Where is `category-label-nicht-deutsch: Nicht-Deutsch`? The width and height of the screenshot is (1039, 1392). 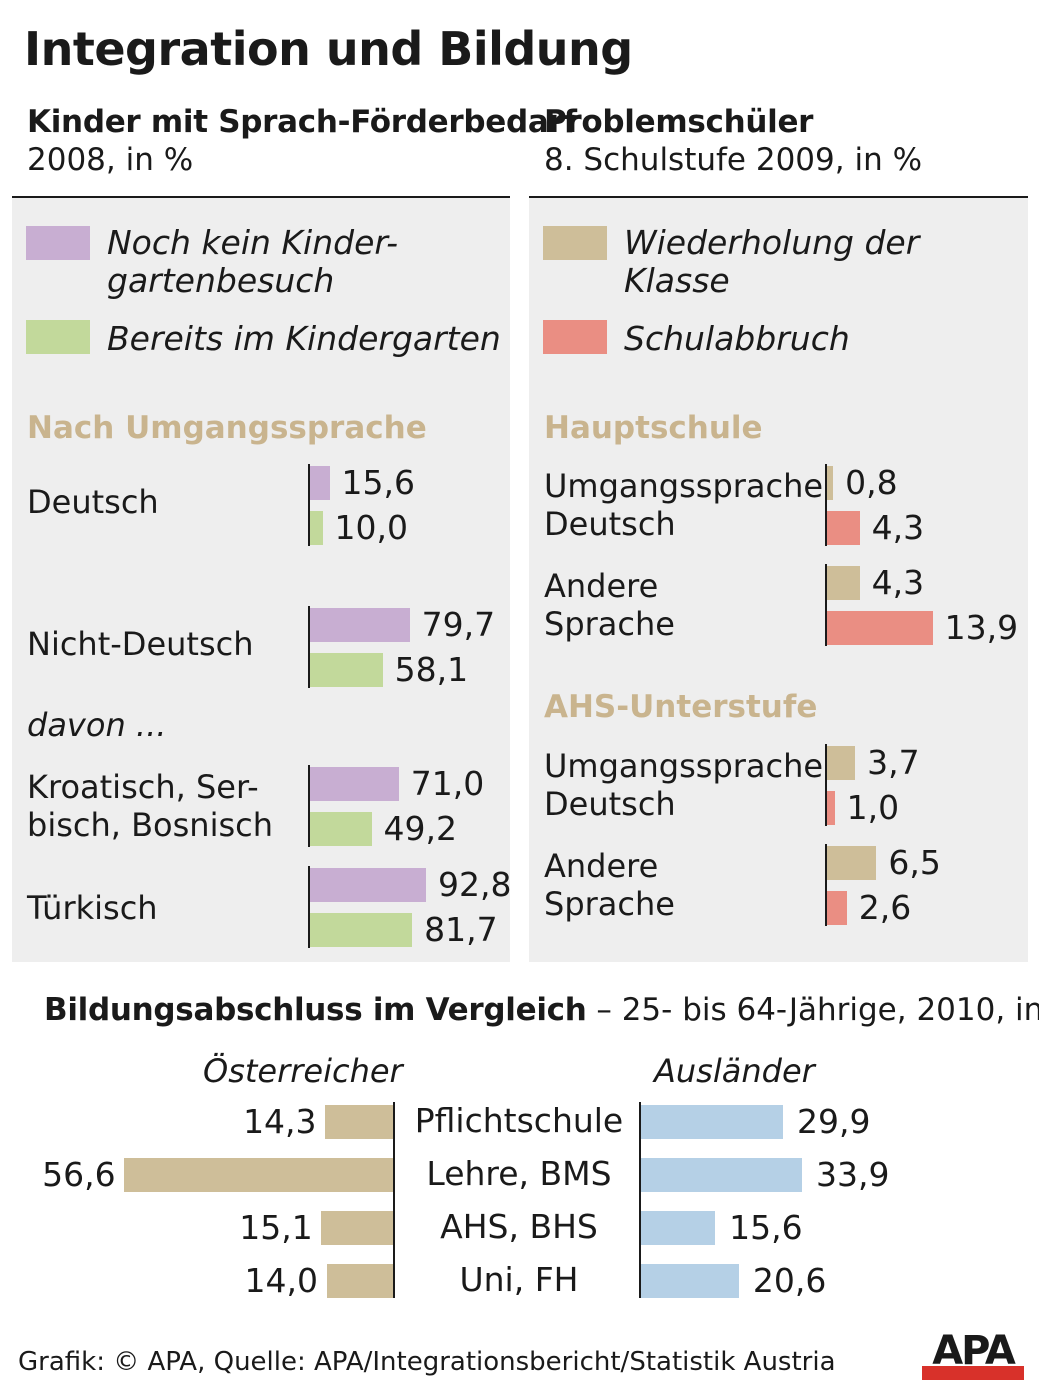
category-label-nicht-deutsch: Nicht-Deutsch is located at coordinates (140, 644).